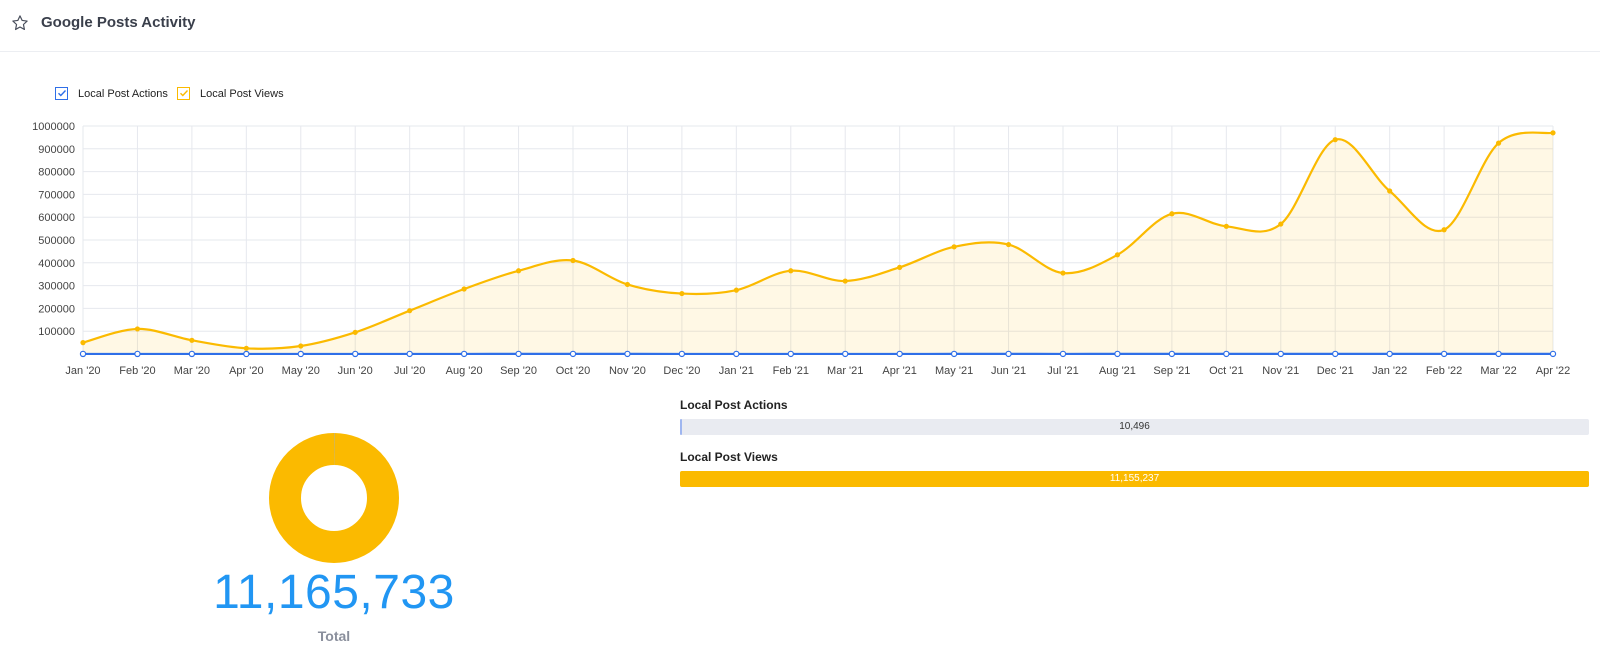 The image size is (1600, 654). Describe the element at coordinates (301, 371) in the screenshot. I see `x-tick-label: May '20` at that location.